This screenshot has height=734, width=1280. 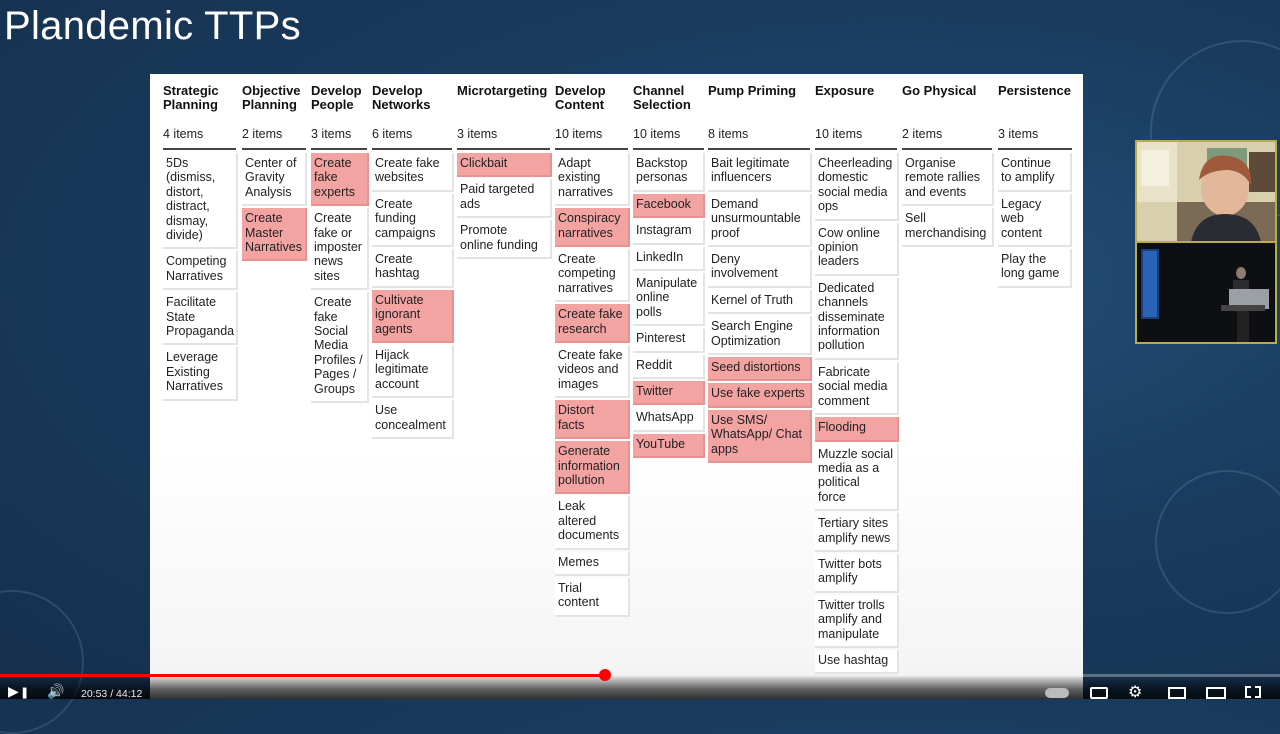 What do you see at coordinates (397, 266) in the screenshot?
I see `ttp-card-label: Create hashtag` at bounding box center [397, 266].